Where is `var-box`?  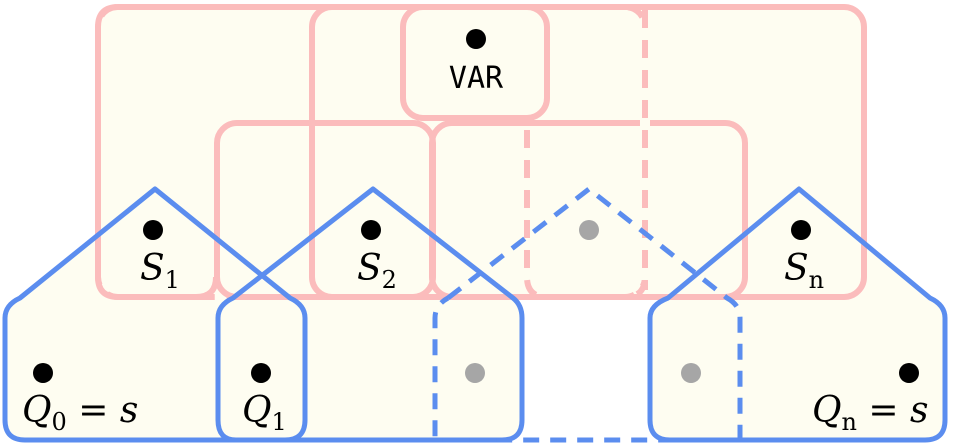
var-box is located at coordinates (475, 62).